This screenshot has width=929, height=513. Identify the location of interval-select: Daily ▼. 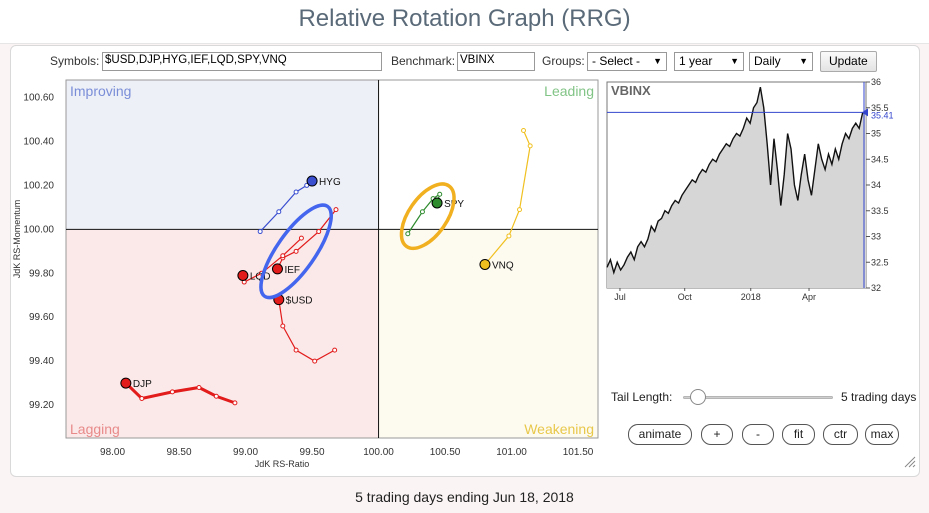
(781, 61).